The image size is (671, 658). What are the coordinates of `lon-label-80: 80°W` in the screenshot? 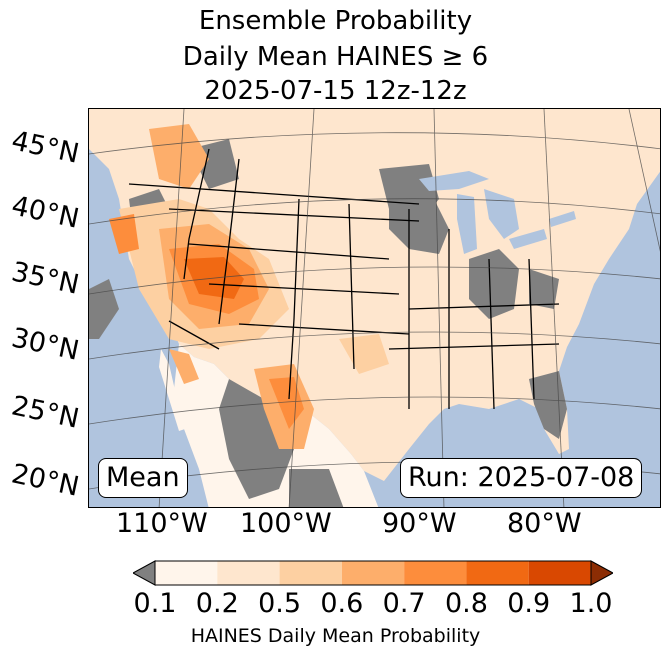 It's located at (544, 523).